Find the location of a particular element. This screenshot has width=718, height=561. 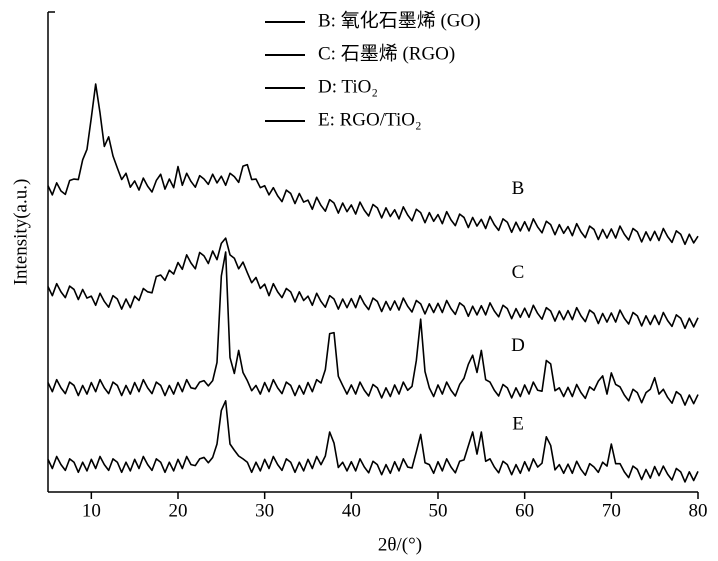

legend-label: C: 石墨烯 (RGO) is located at coordinates (386, 53).